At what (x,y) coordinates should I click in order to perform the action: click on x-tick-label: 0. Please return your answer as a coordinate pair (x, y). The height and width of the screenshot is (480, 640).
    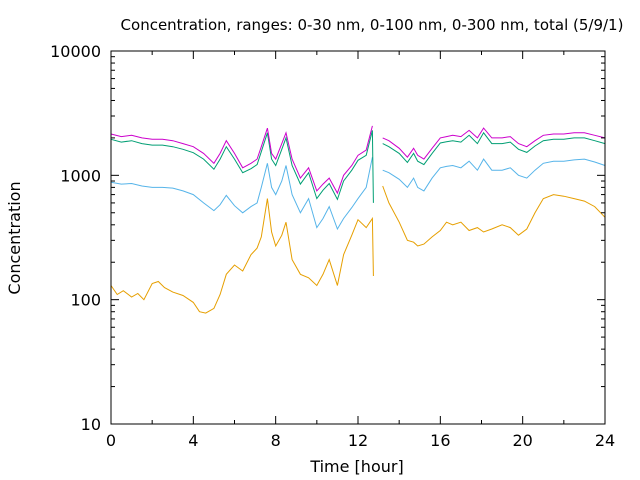
    Looking at the image, I should click on (111, 440).